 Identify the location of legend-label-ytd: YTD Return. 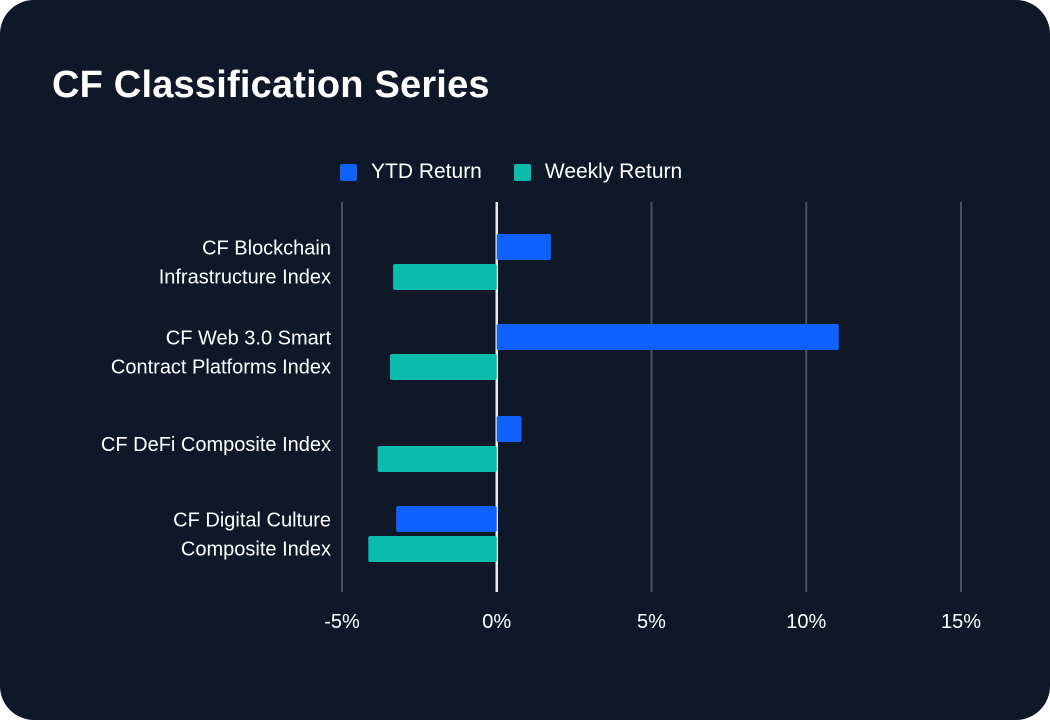
(426, 171).